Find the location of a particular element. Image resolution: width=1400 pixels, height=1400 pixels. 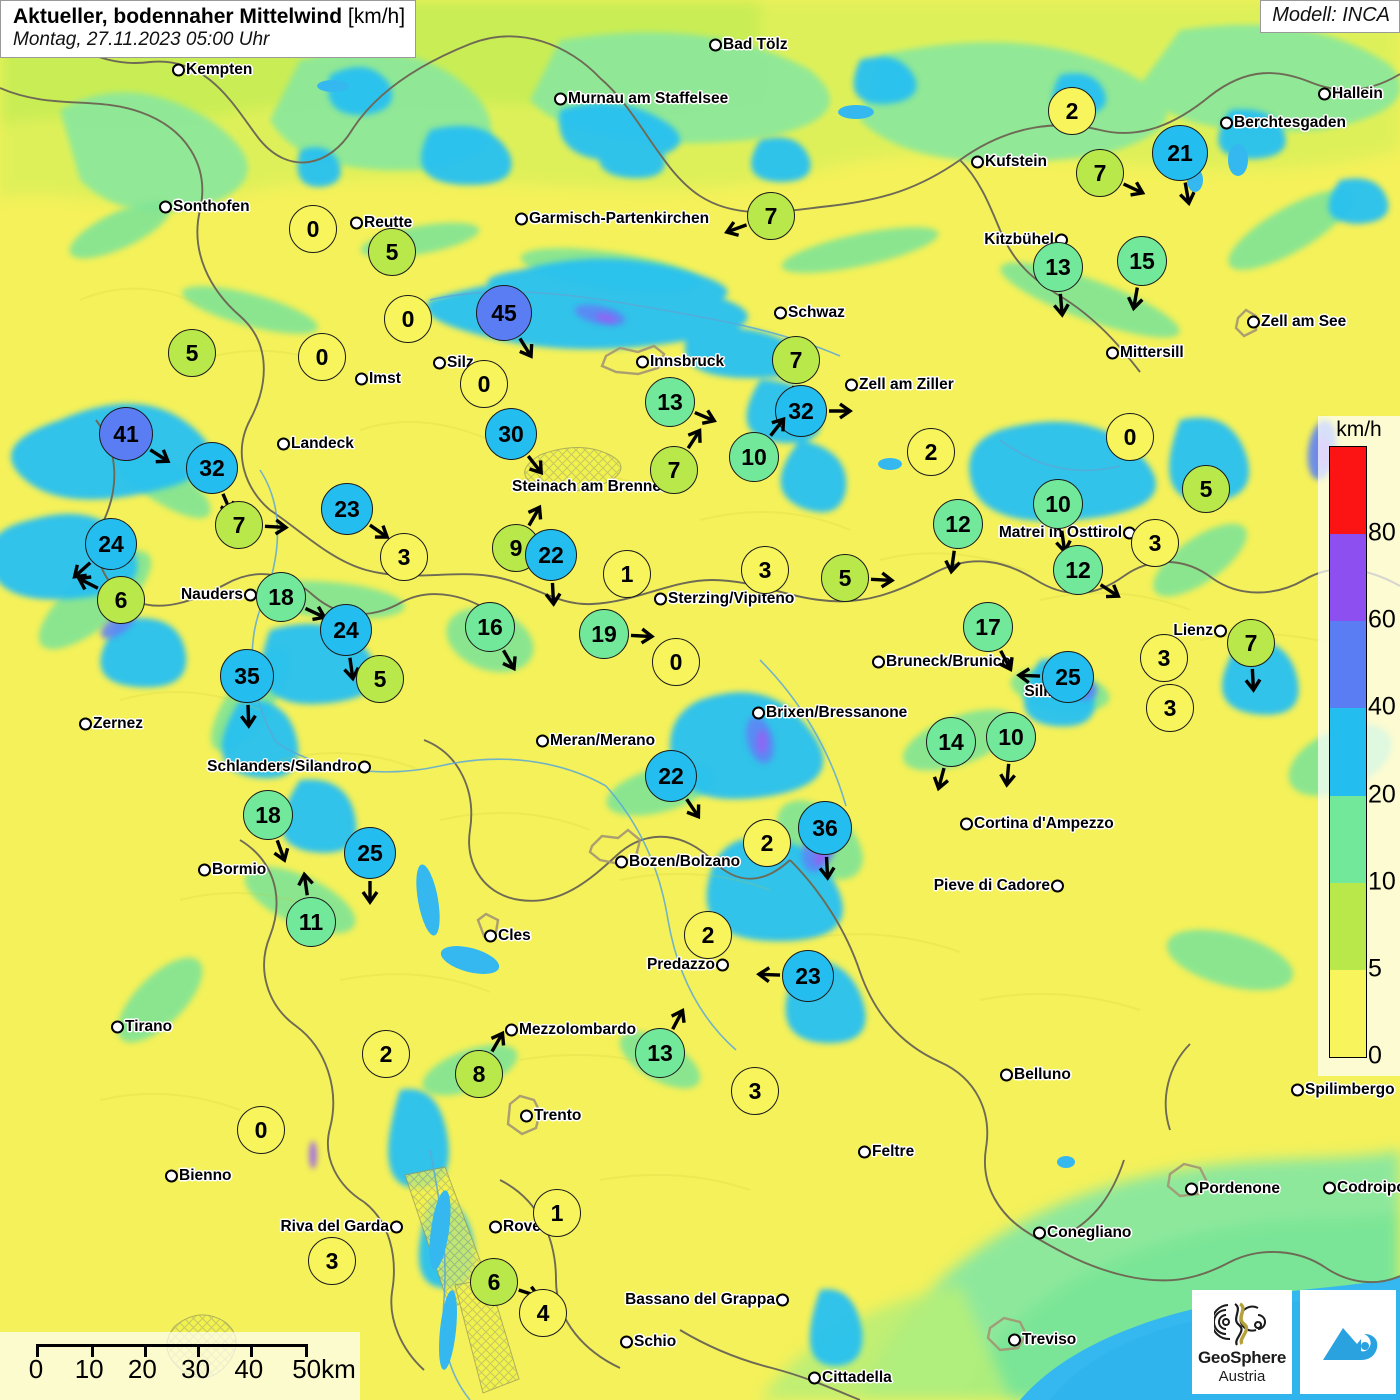

legend-tick-60: 60 is located at coordinates (1382, 619).